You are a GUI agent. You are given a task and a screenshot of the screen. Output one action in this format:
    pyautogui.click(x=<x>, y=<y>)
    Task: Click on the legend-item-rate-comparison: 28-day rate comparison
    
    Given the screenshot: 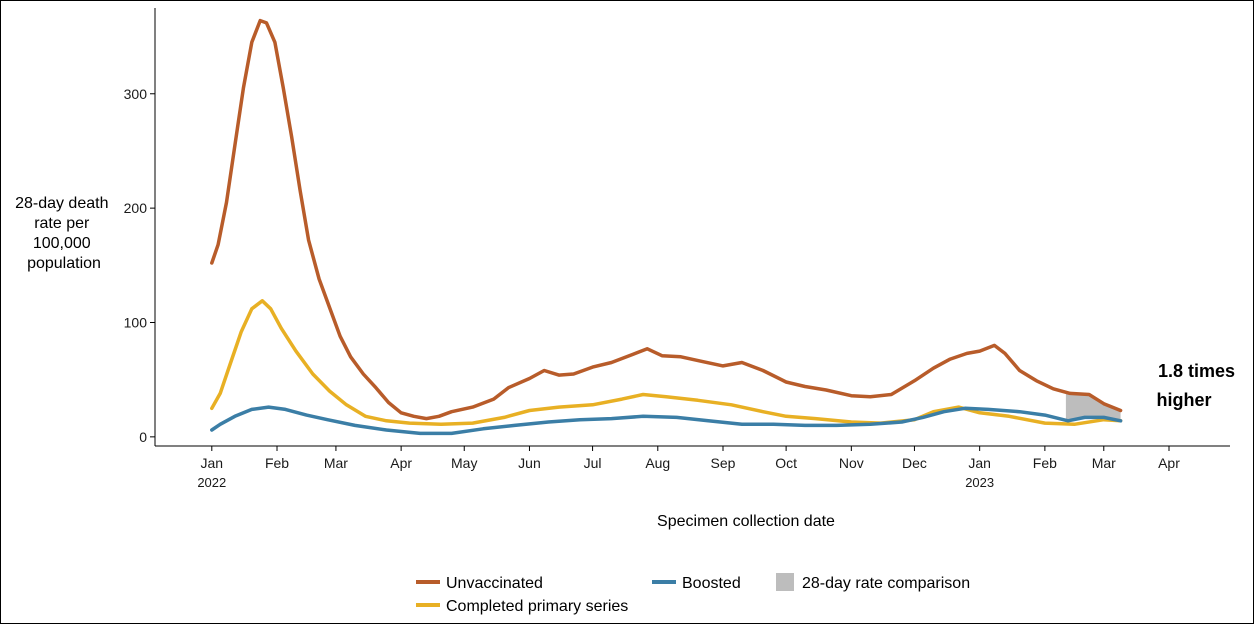 What is the action you would take?
    pyautogui.click(x=873, y=582)
    